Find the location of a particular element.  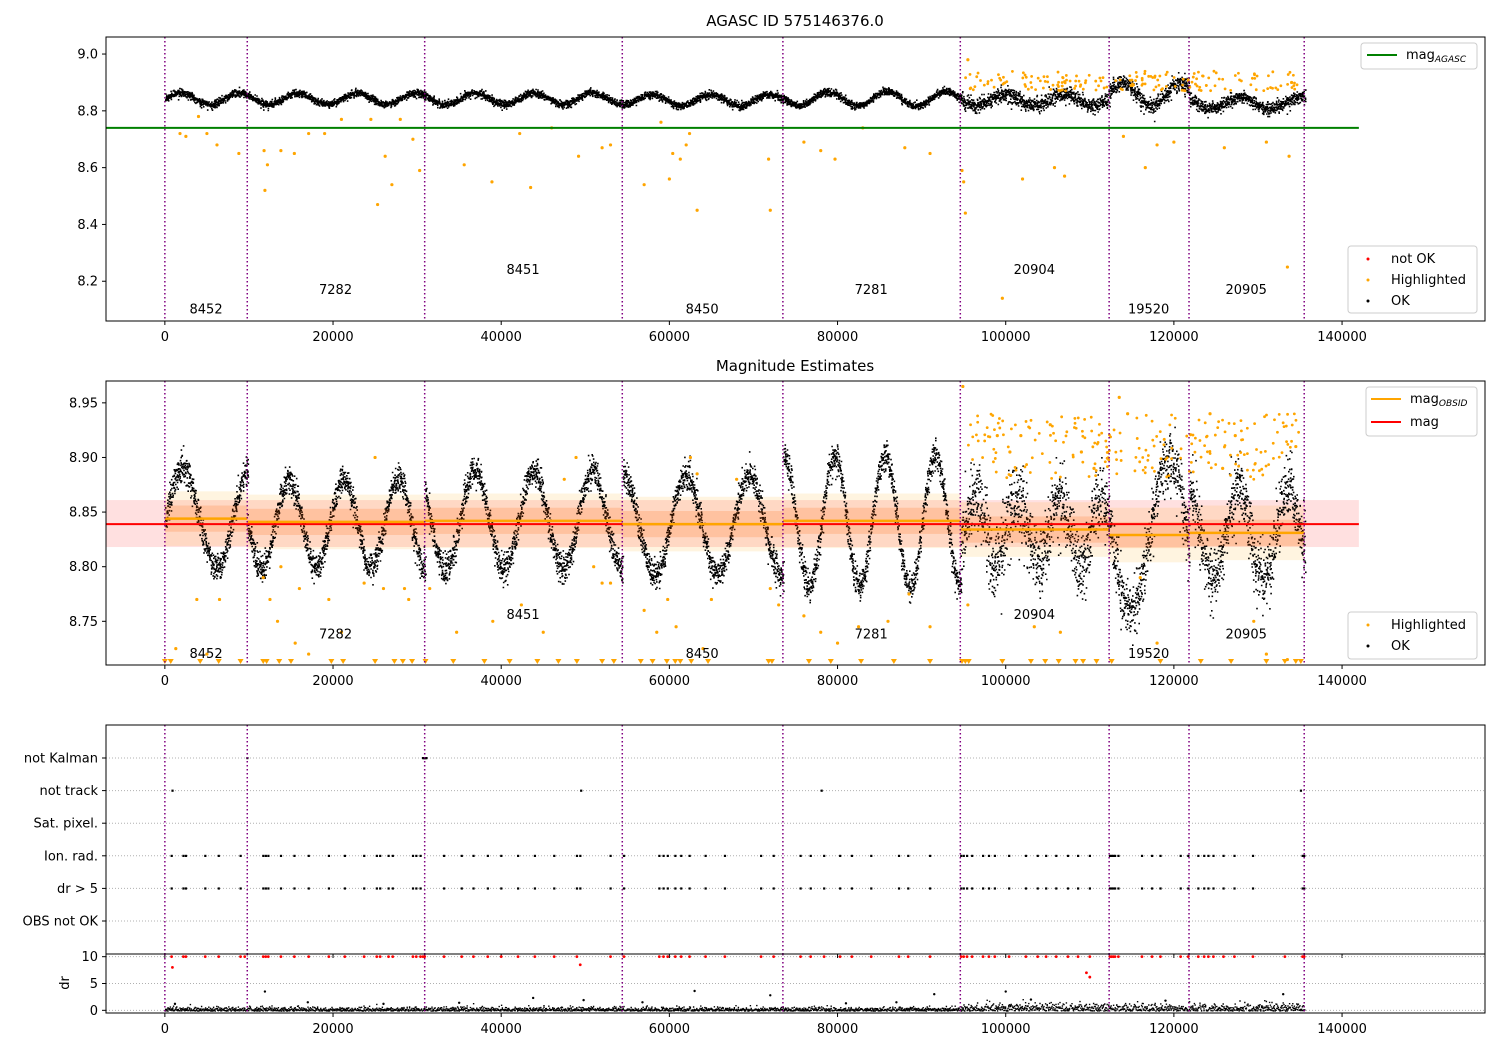

mag-agasc-legend-label: magAGASC is located at coordinates (1436, 56).